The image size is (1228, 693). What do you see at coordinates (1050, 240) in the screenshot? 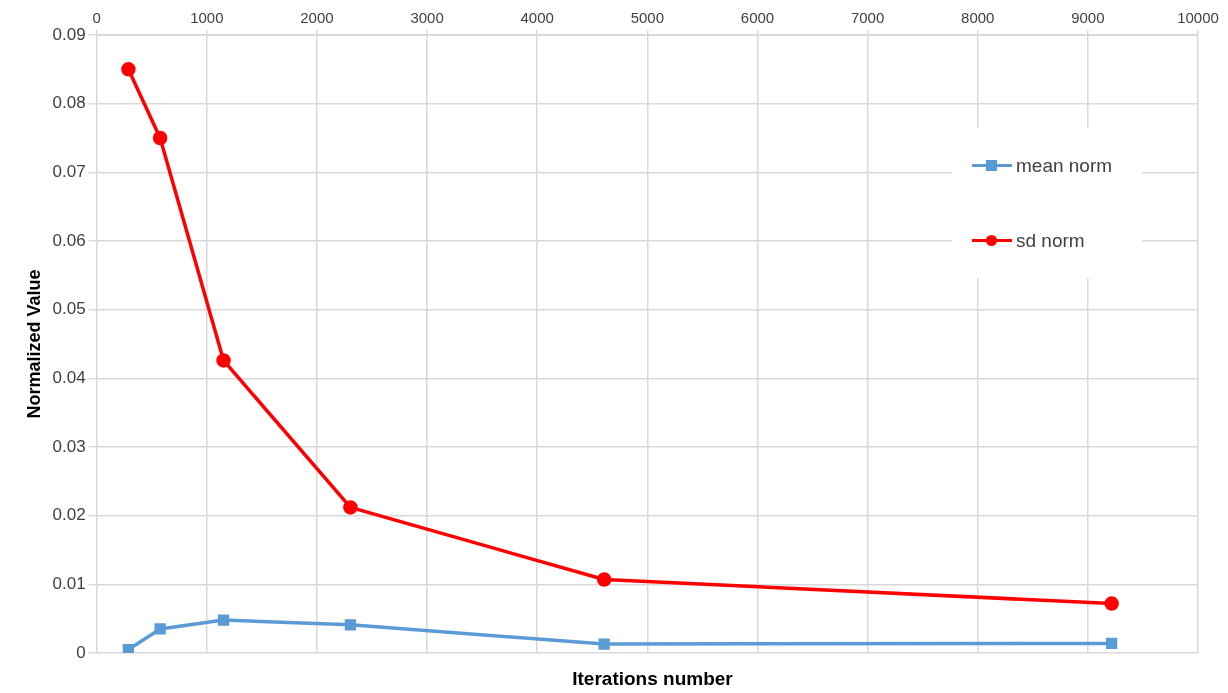
I see `legend-label: sd norm` at bounding box center [1050, 240].